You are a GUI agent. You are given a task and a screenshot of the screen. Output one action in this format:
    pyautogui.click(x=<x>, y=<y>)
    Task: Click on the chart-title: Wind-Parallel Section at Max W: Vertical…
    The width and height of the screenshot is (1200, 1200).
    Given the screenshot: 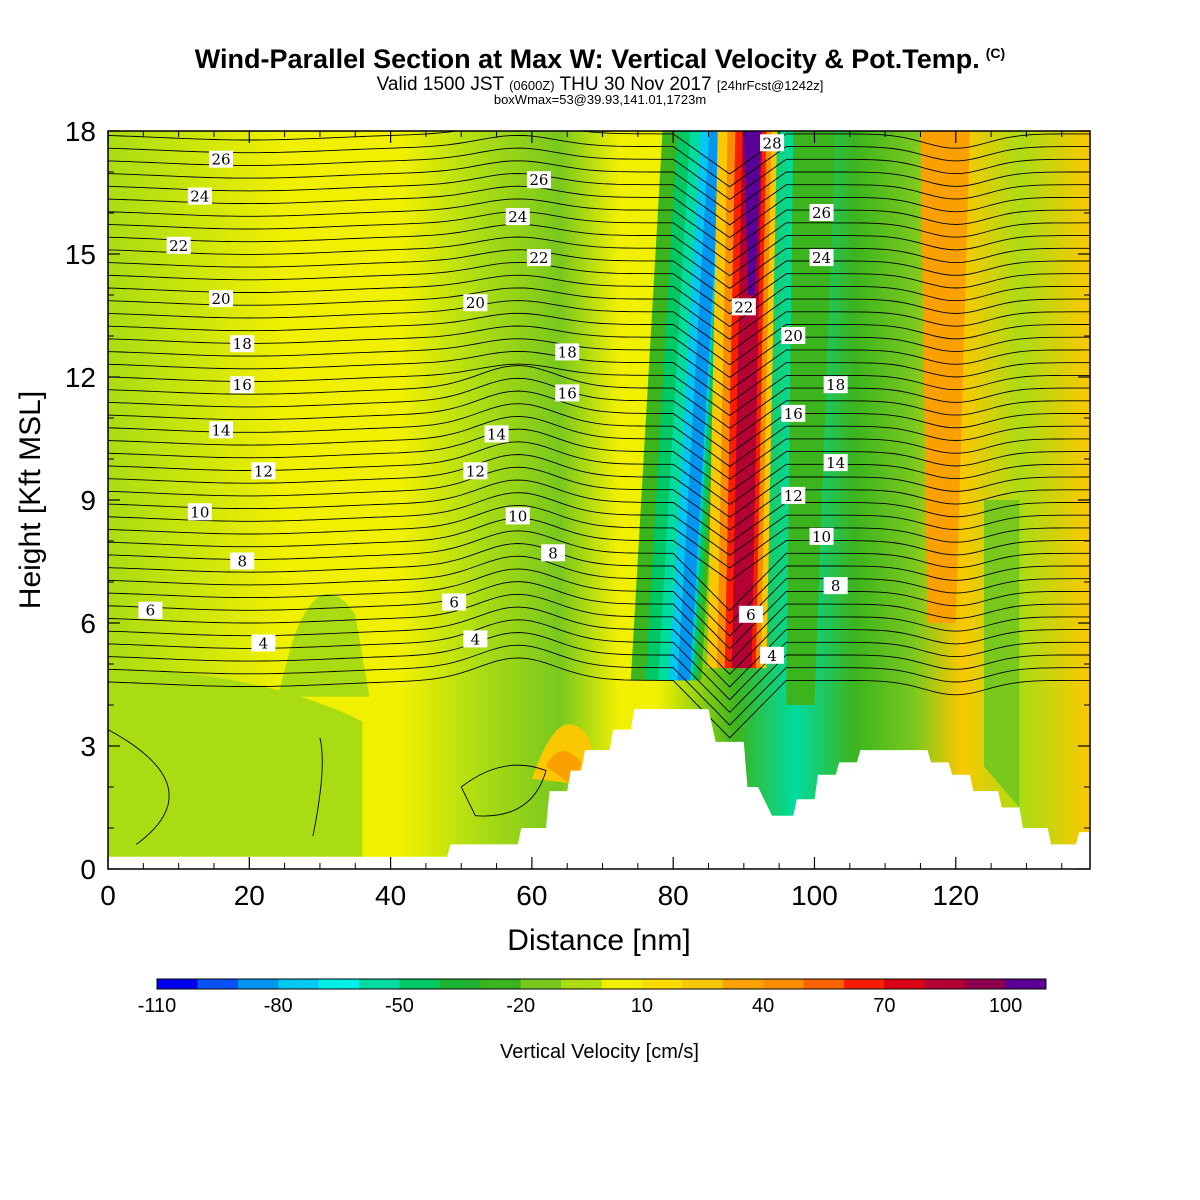 What is the action you would take?
    pyautogui.click(x=600, y=59)
    